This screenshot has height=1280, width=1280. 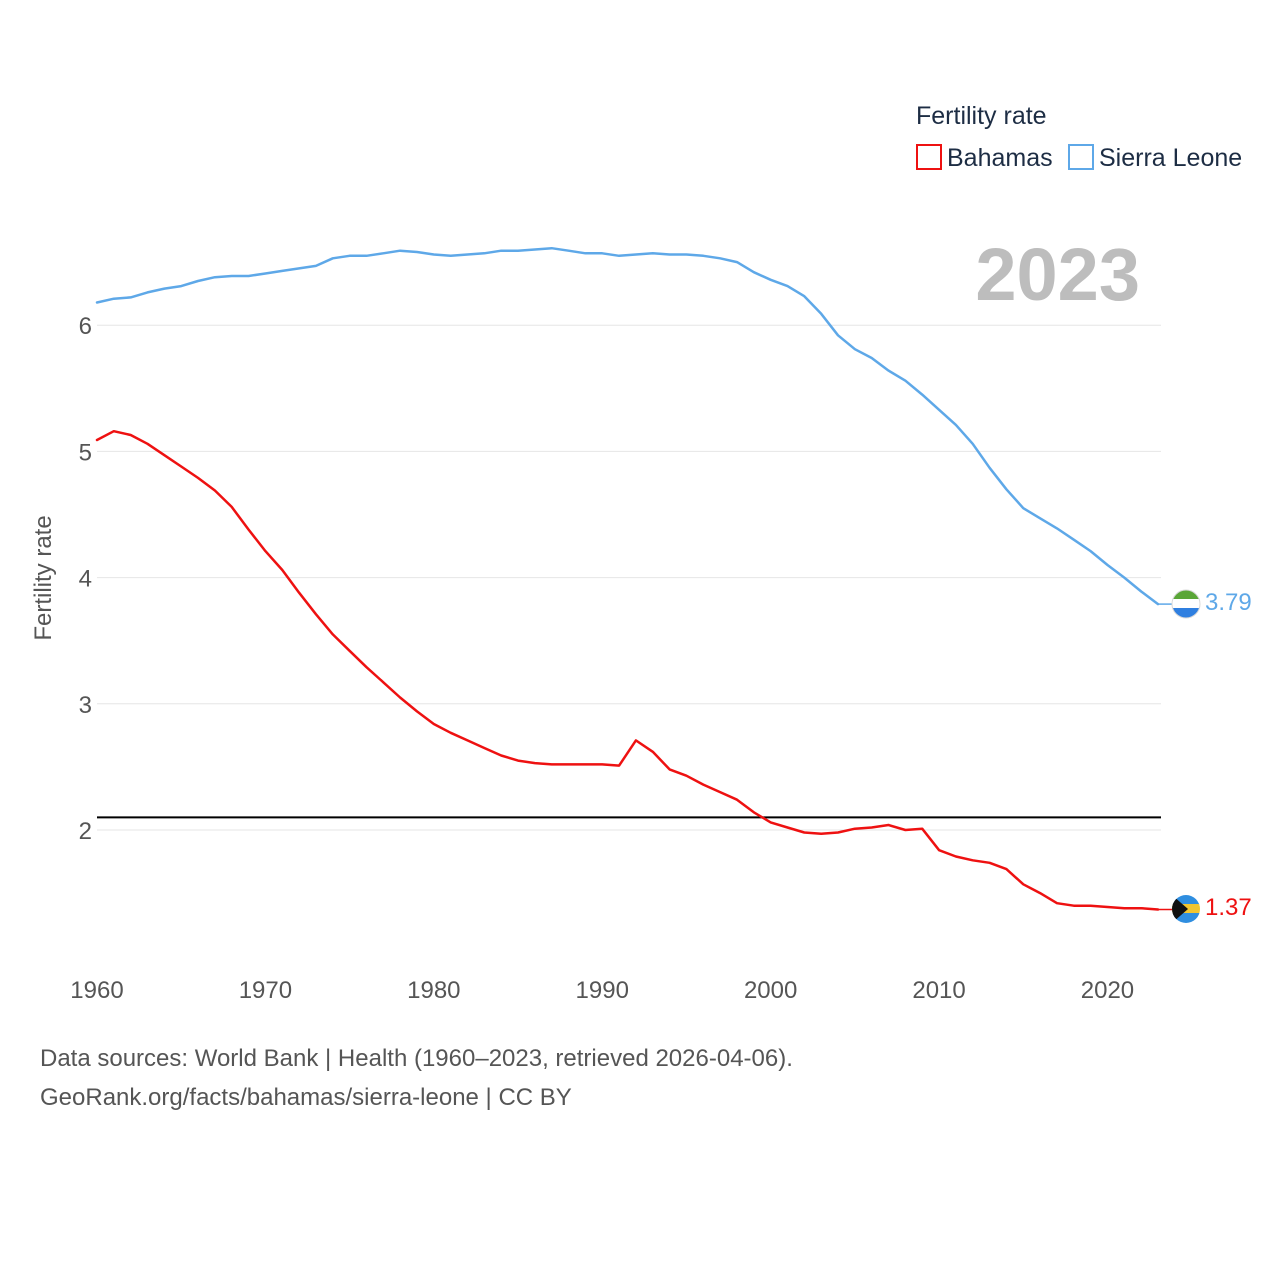 I want to click on y-tick-label-2: 2, so click(x=85, y=831).